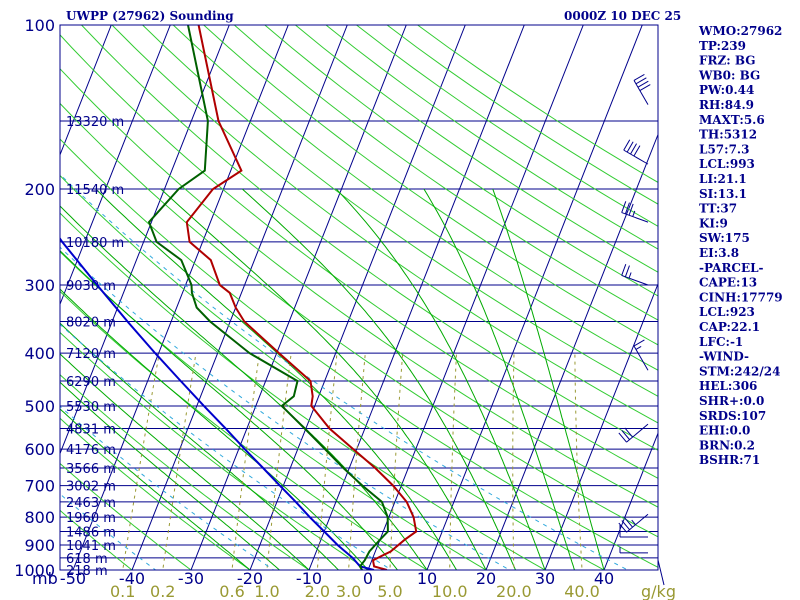 This screenshot has height=600, width=800. What do you see at coordinates (91, 429) in the screenshot?
I see `height-label: 4831 m` at bounding box center [91, 429].